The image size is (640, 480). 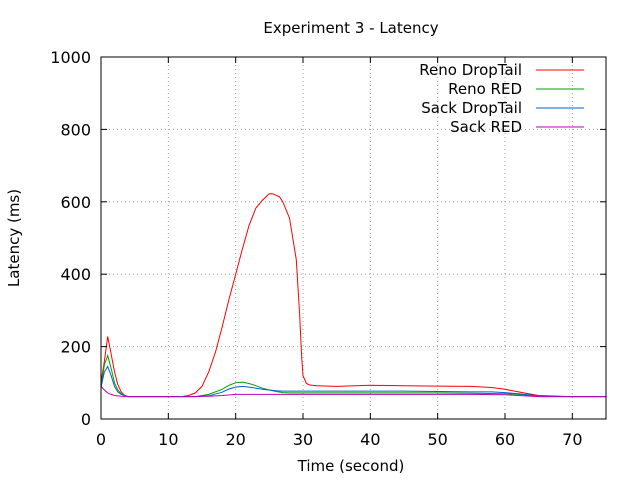 What do you see at coordinates (470, 70) in the screenshot?
I see `legend-label: Reno DropTail` at bounding box center [470, 70].